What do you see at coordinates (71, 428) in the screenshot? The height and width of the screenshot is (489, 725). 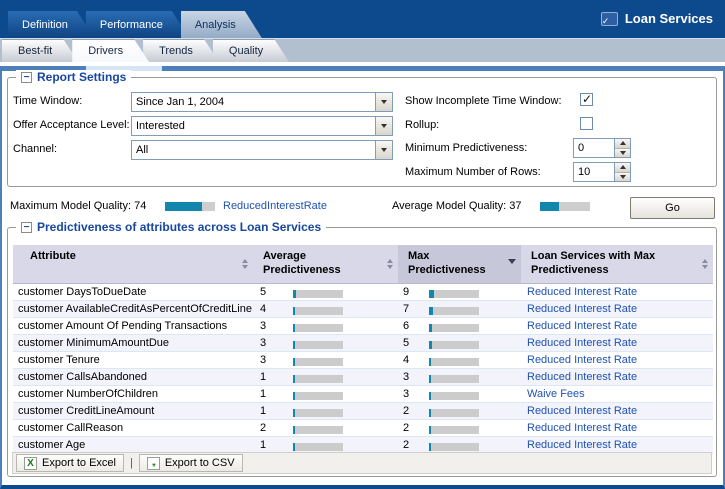 I see `attribute-cell: customer CallReason` at bounding box center [71, 428].